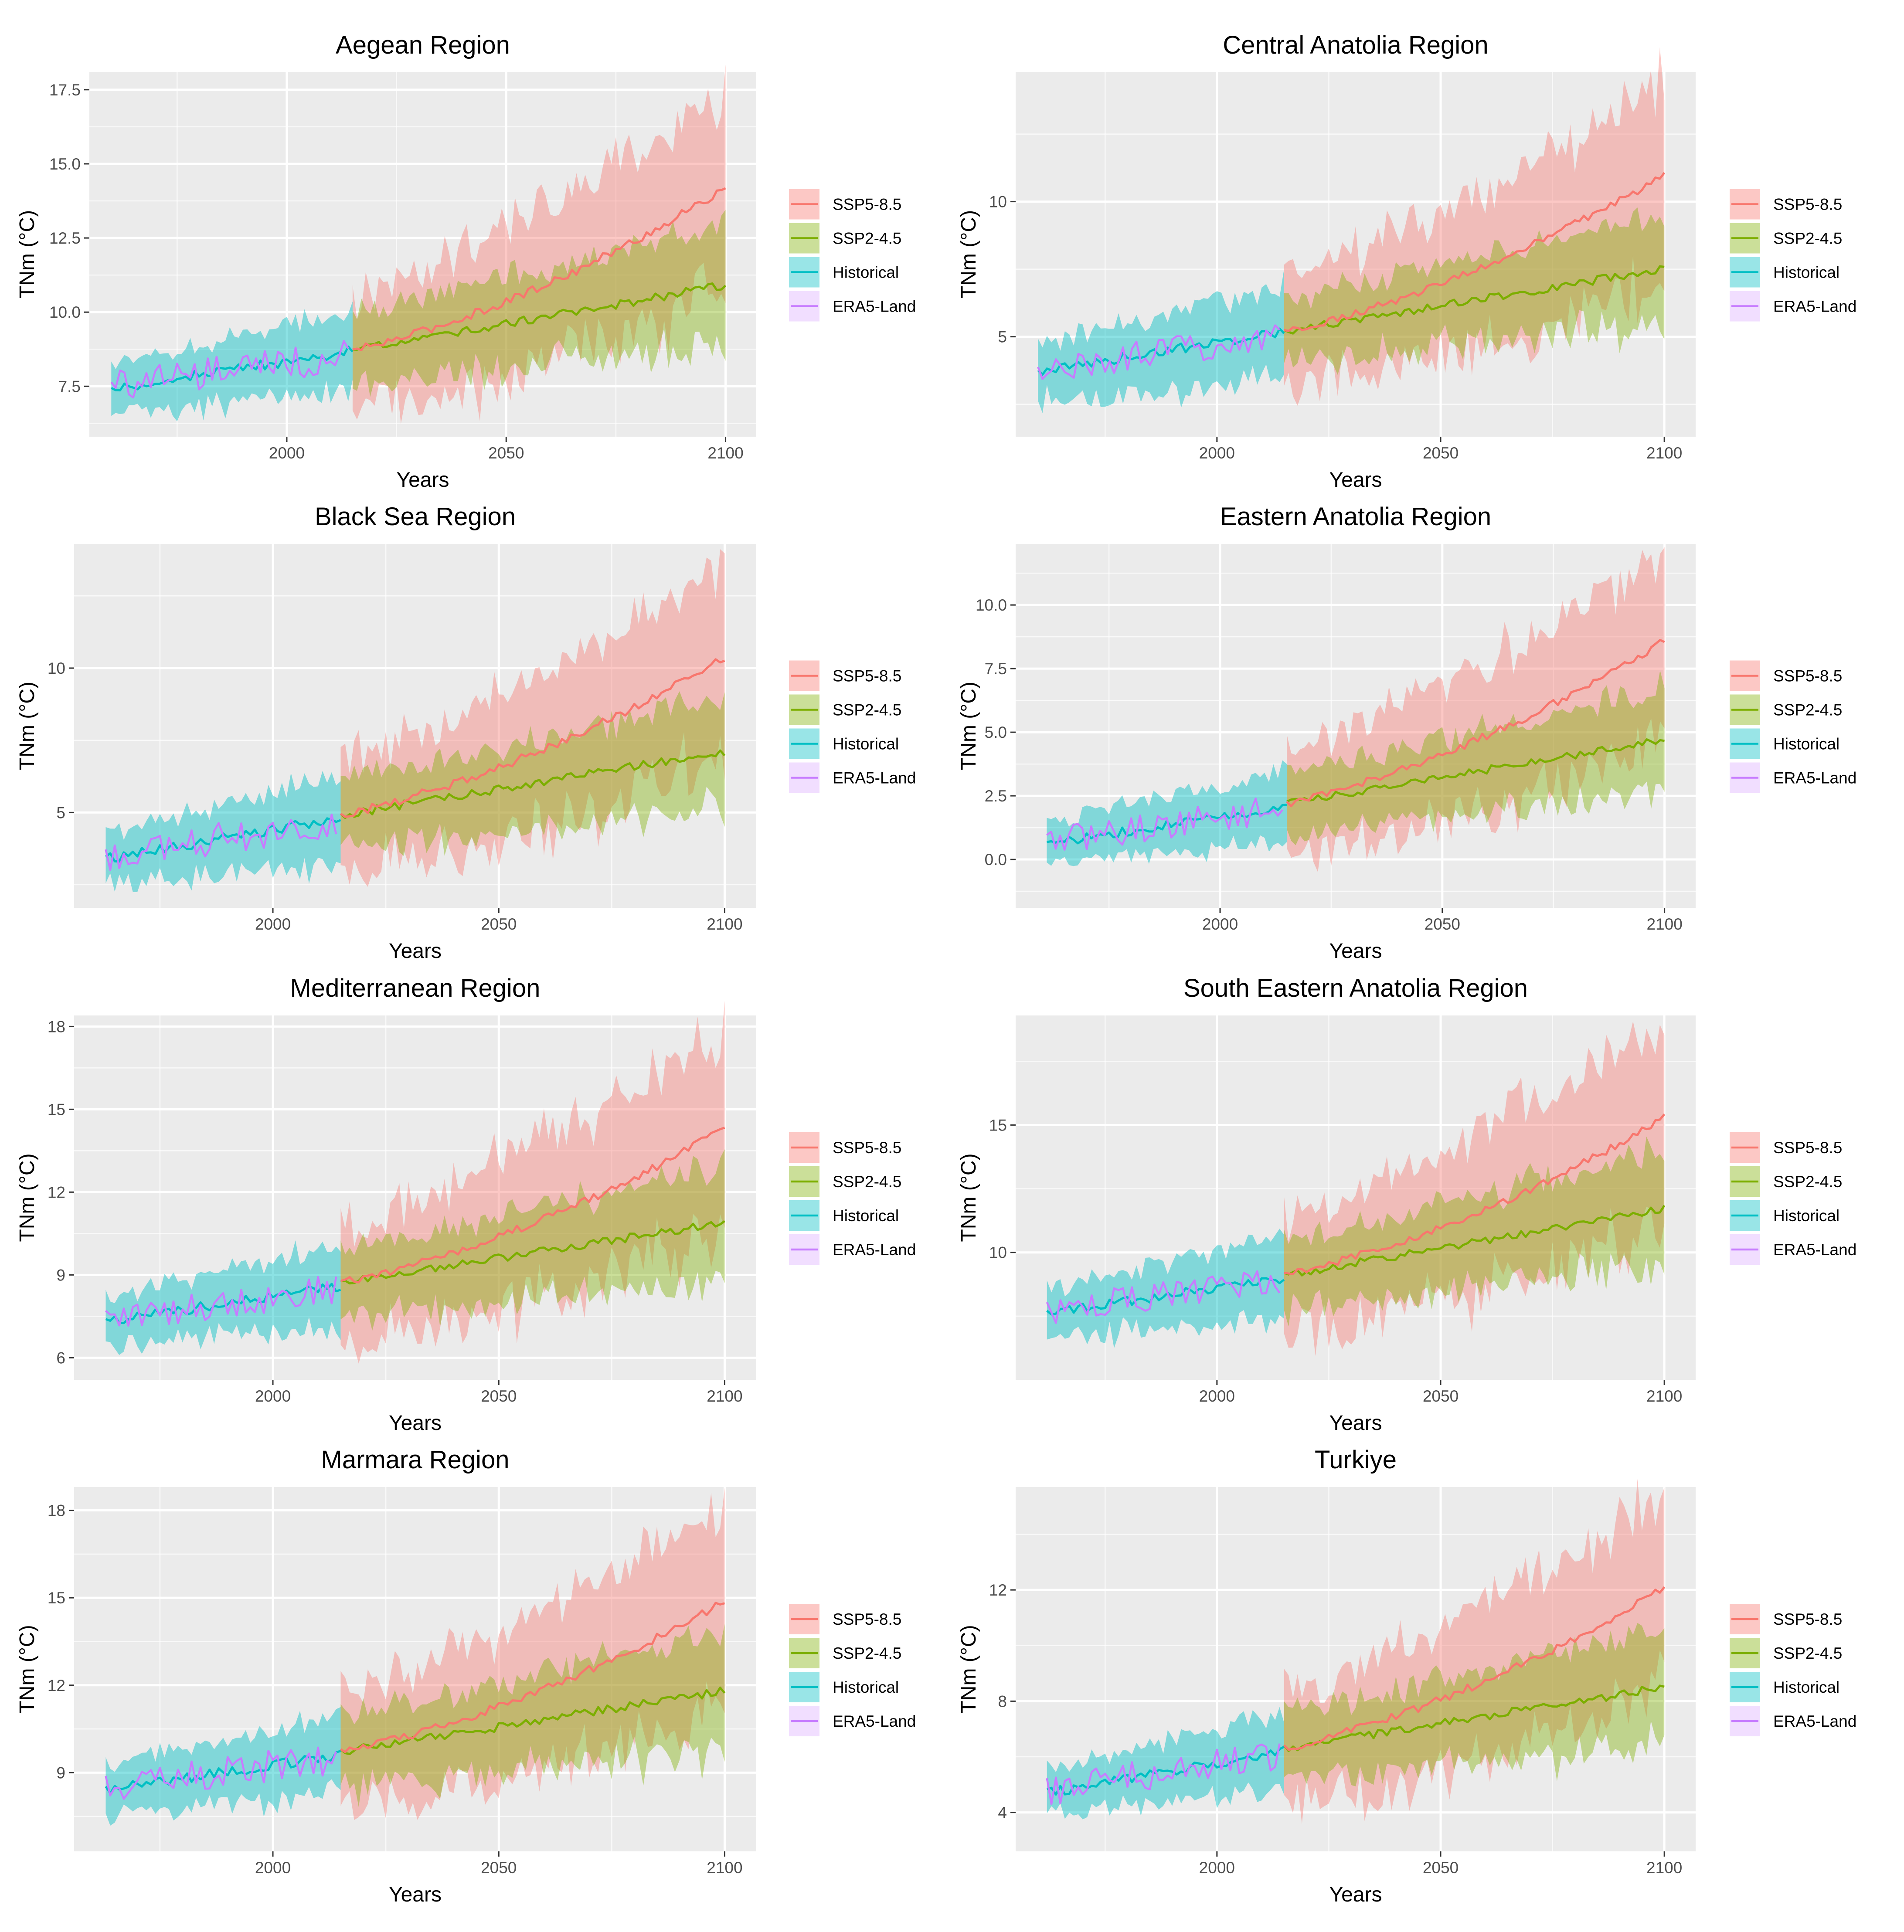 The width and height of the screenshot is (1904, 1932). I want to click on chart-title: Aegean Region, so click(423, 45).